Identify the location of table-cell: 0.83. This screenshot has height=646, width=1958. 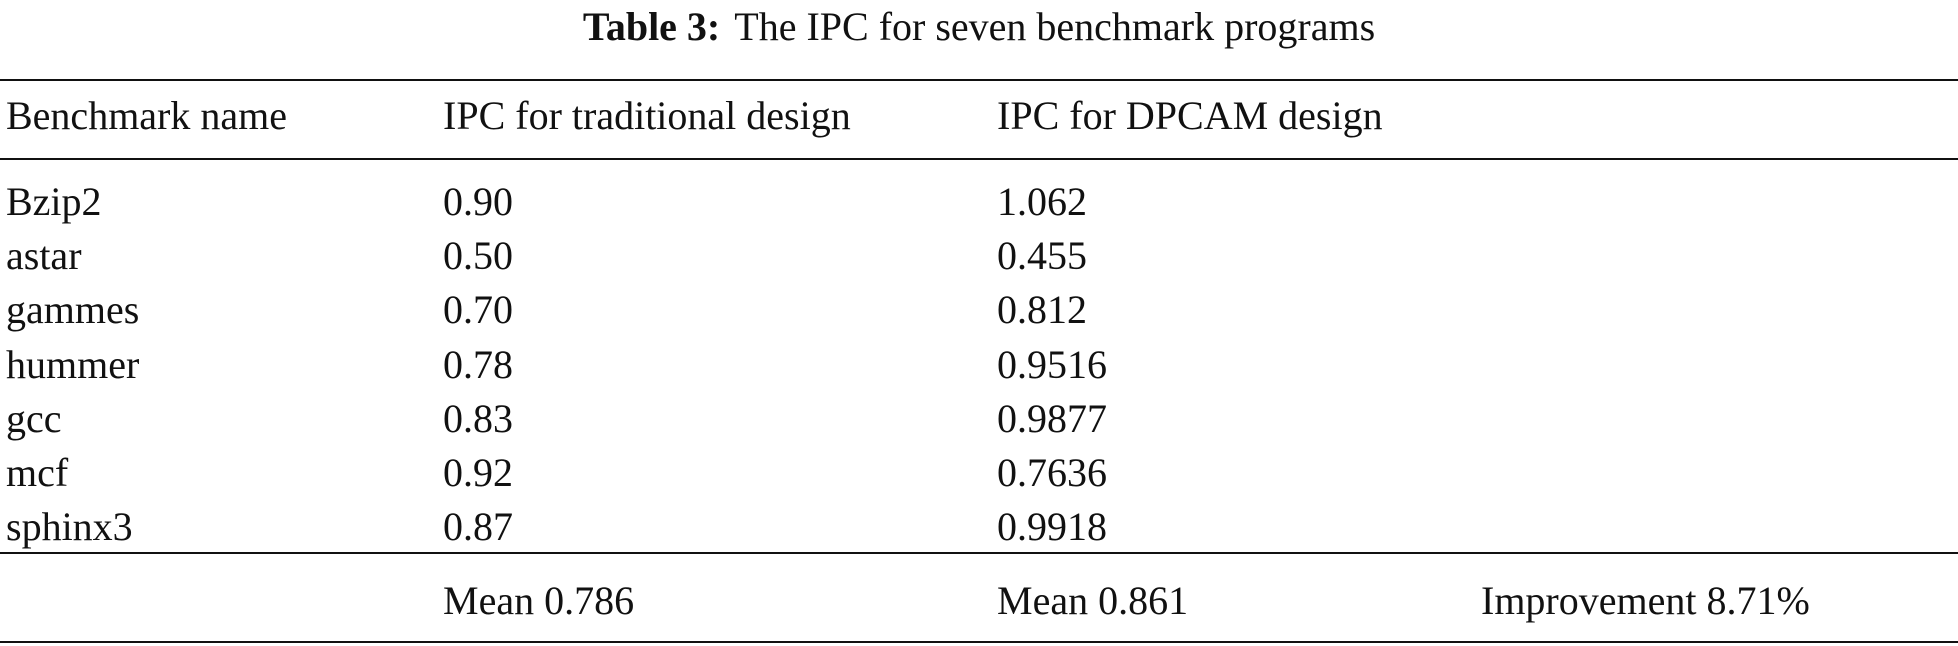
(478, 418).